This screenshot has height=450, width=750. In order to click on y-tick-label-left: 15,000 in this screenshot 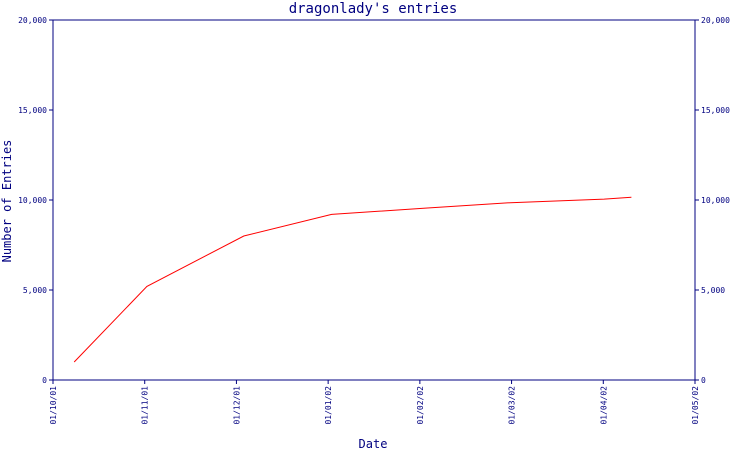, I will do `click(32, 110)`.